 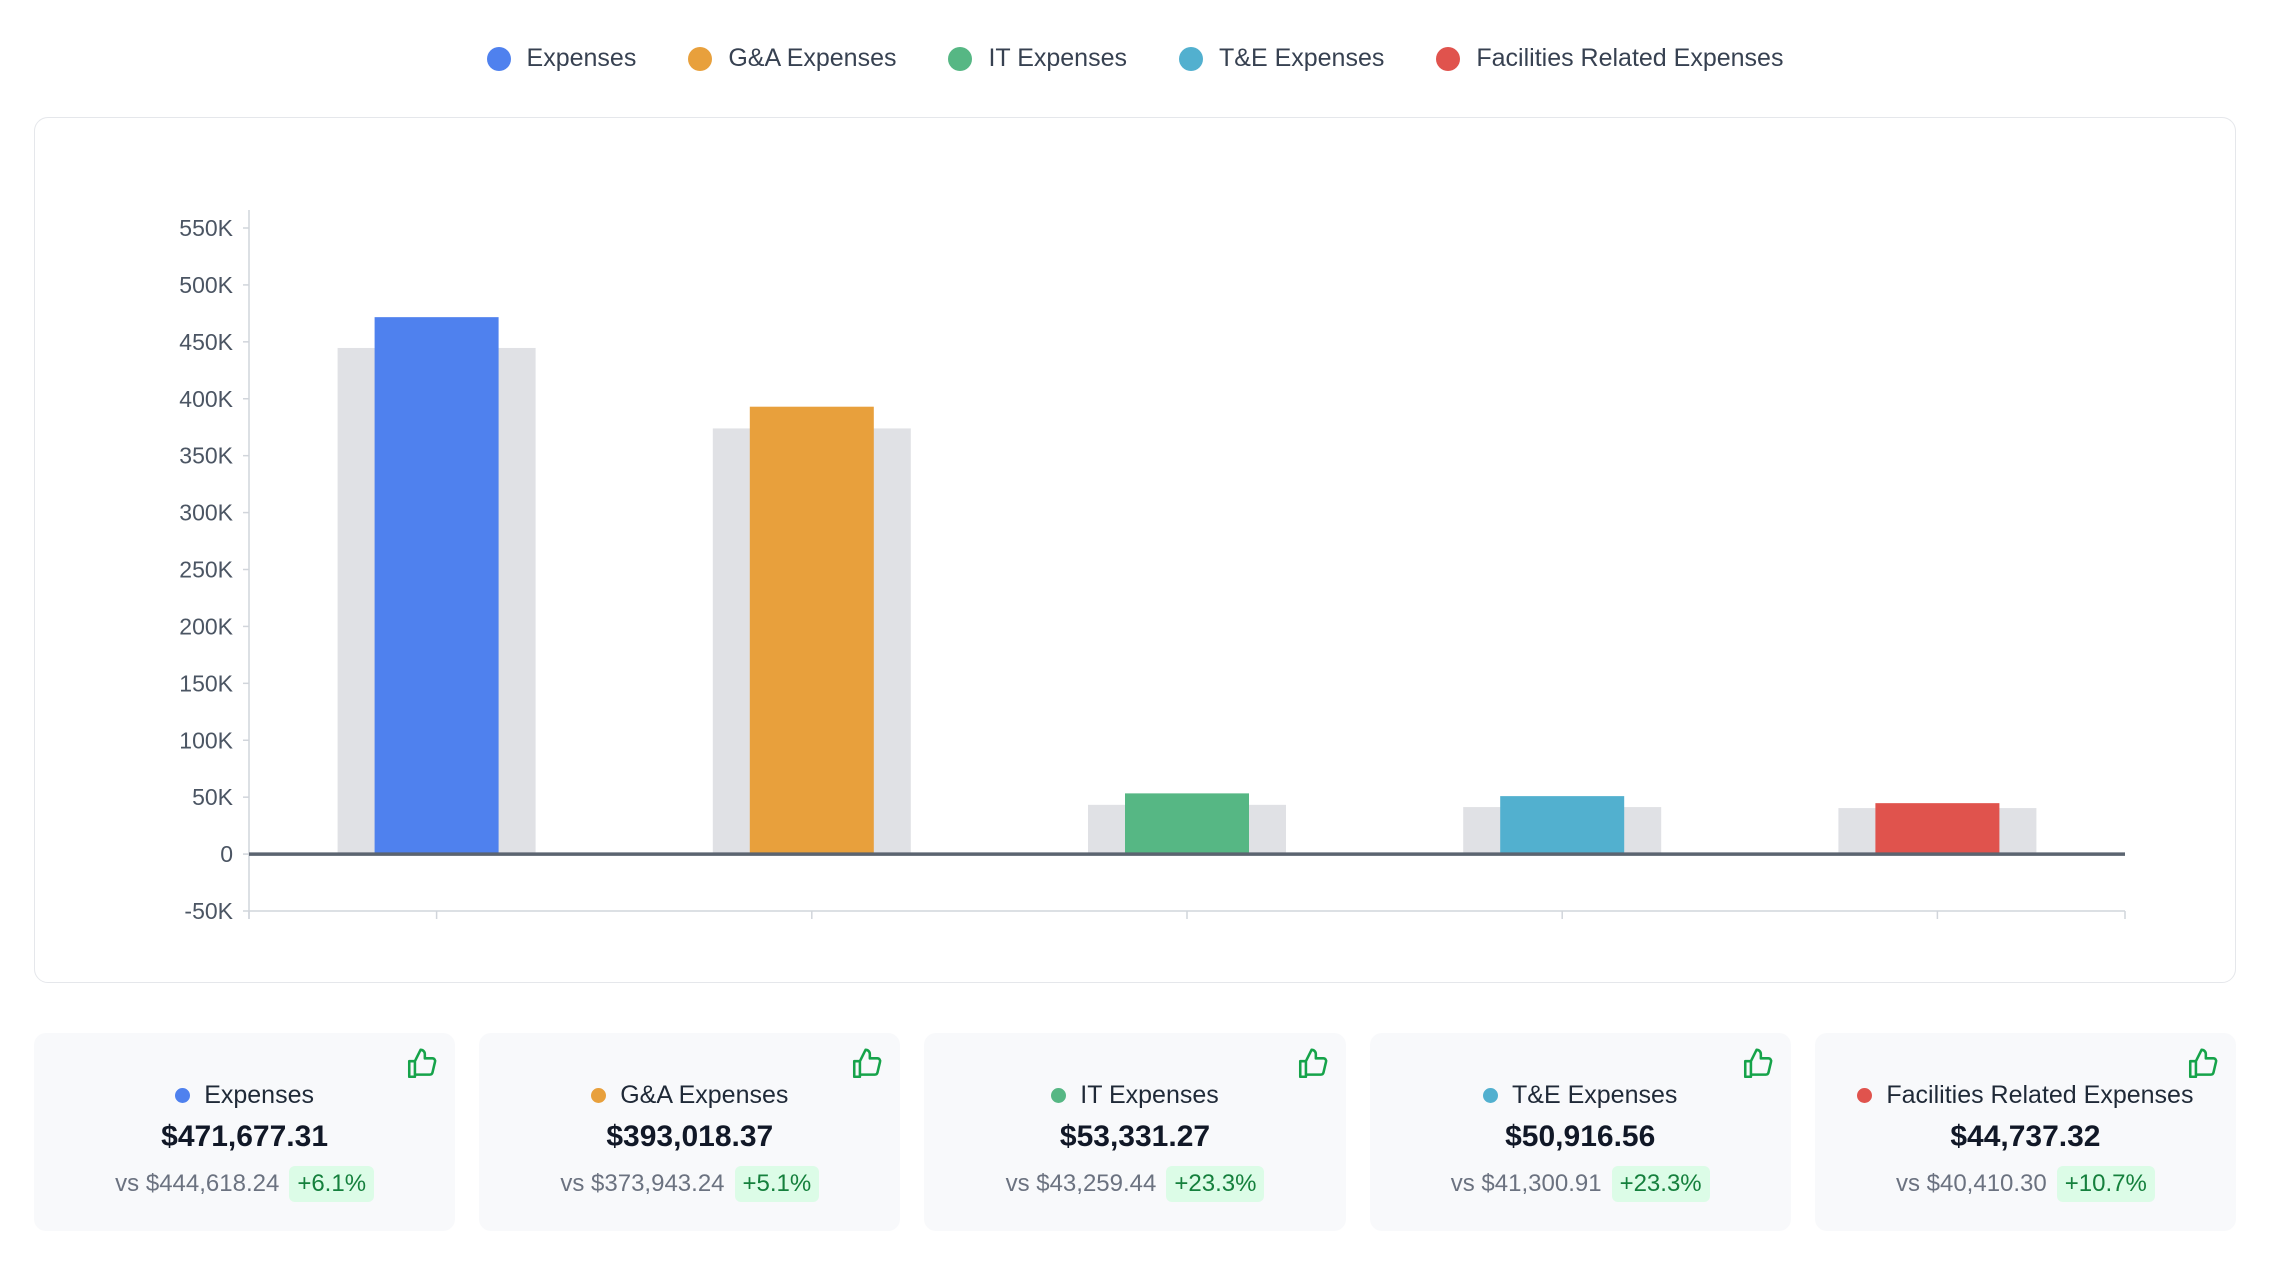 What do you see at coordinates (1302, 58) in the screenshot?
I see `legend-label: T&E Expenses` at bounding box center [1302, 58].